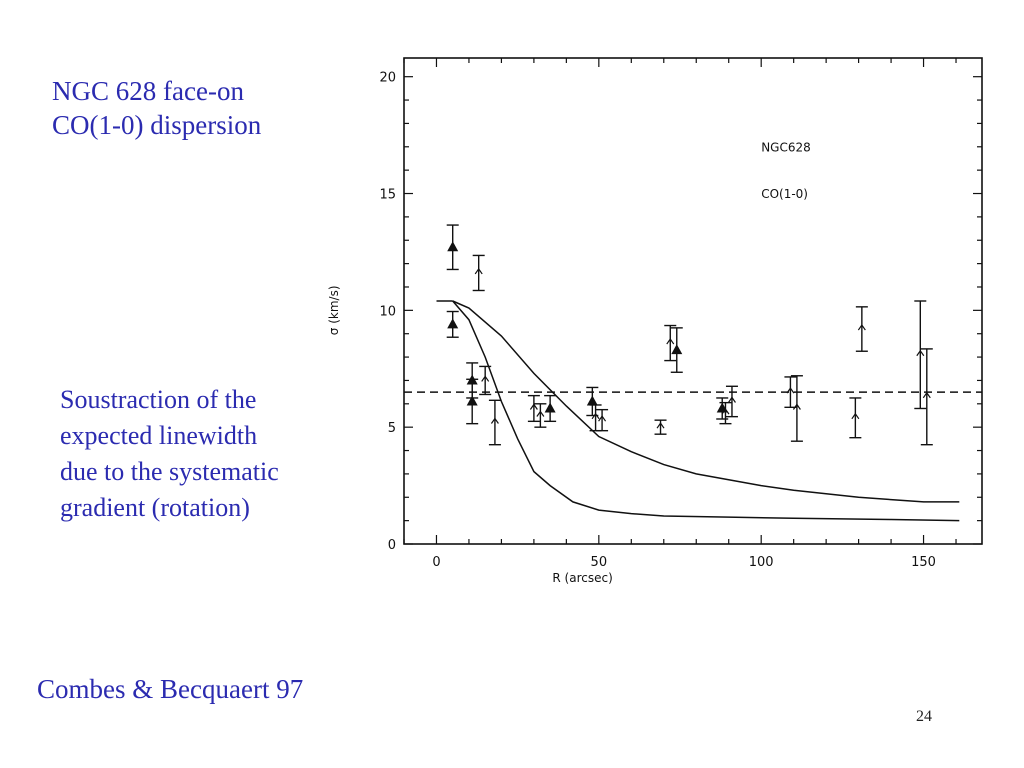 This screenshot has height=768, width=1024. I want to click on slide-title: NGC 628 face-on CO(1-0) dispersion, so click(156, 108).